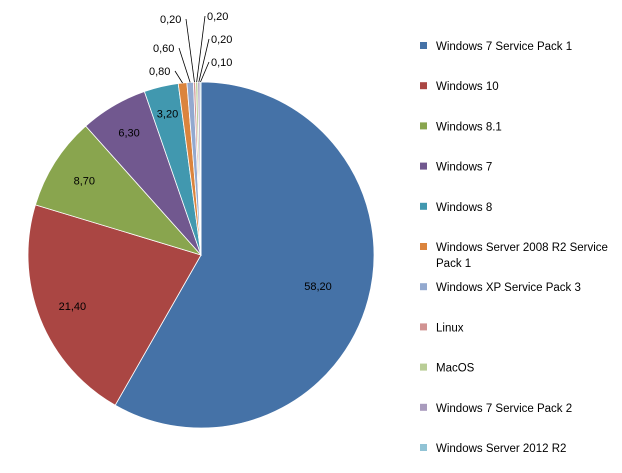  Describe the element at coordinates (453, 264) in the screenshot. I see `legend-label-windows-server-2008-r2-service-pack-1-line-2: Pack 1` at that location.